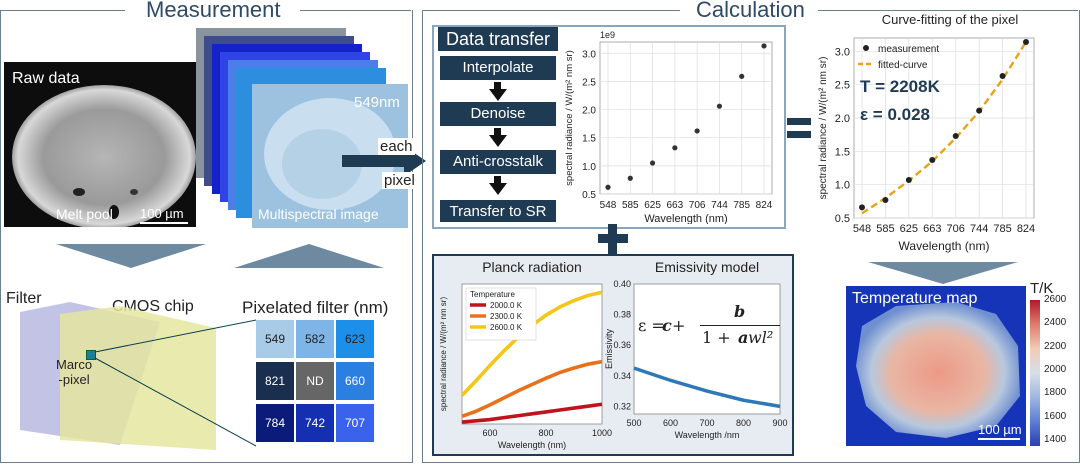 The height and width of the screenshot is (464, 1080). I want to click on filter-cell-value: 660, so click(355, 381).